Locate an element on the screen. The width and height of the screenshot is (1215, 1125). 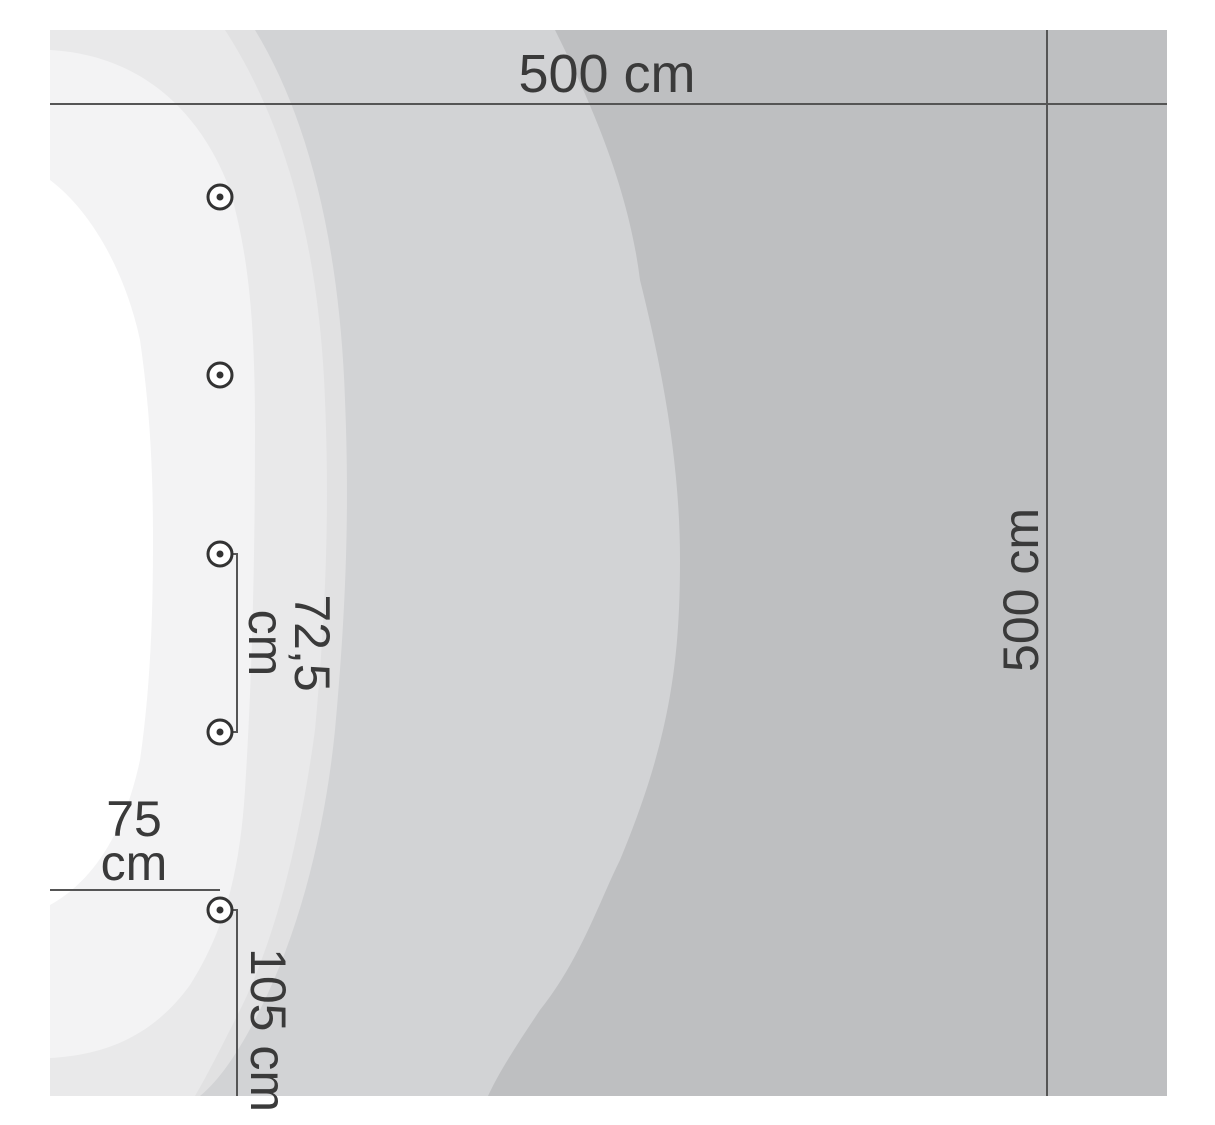
wall-offset-unit-label: cm is located at coordinates (134, 863).